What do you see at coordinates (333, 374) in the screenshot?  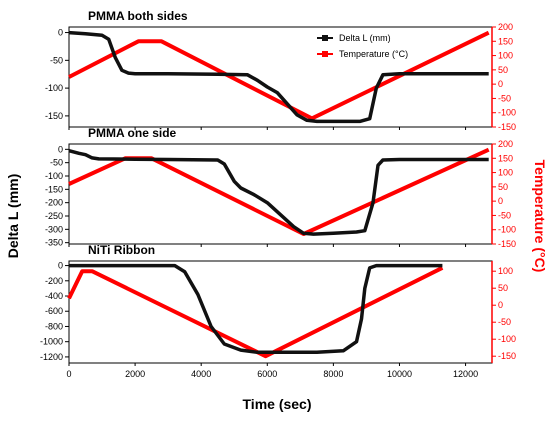 I see `x-tick-label: 8000` at bounding box center [333, 374].